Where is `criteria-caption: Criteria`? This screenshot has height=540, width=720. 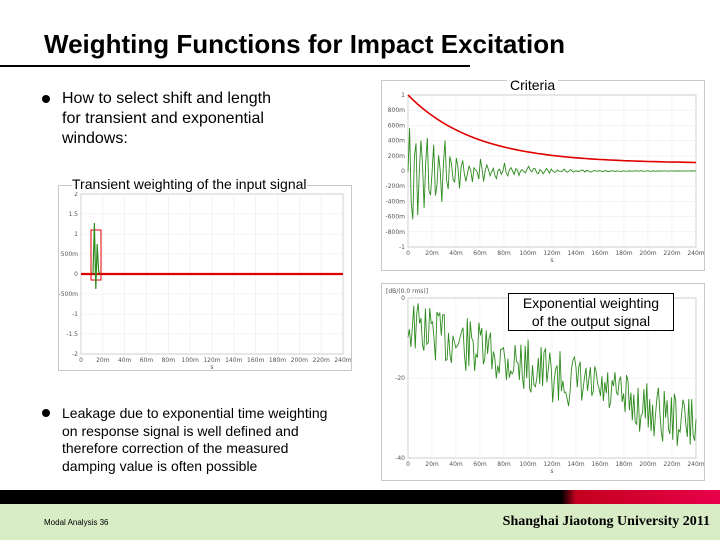
criteria-caption: Criteria is located at coordinates (533, 85).